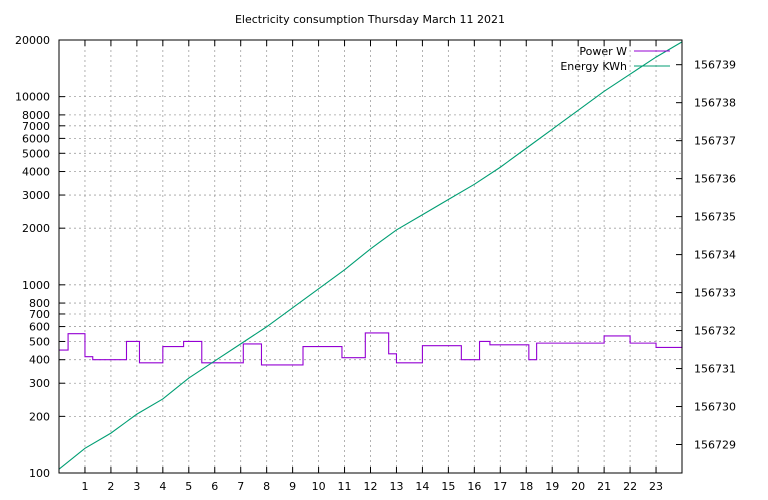  I want to click on x-tick-label: 9, so click(292, 486).